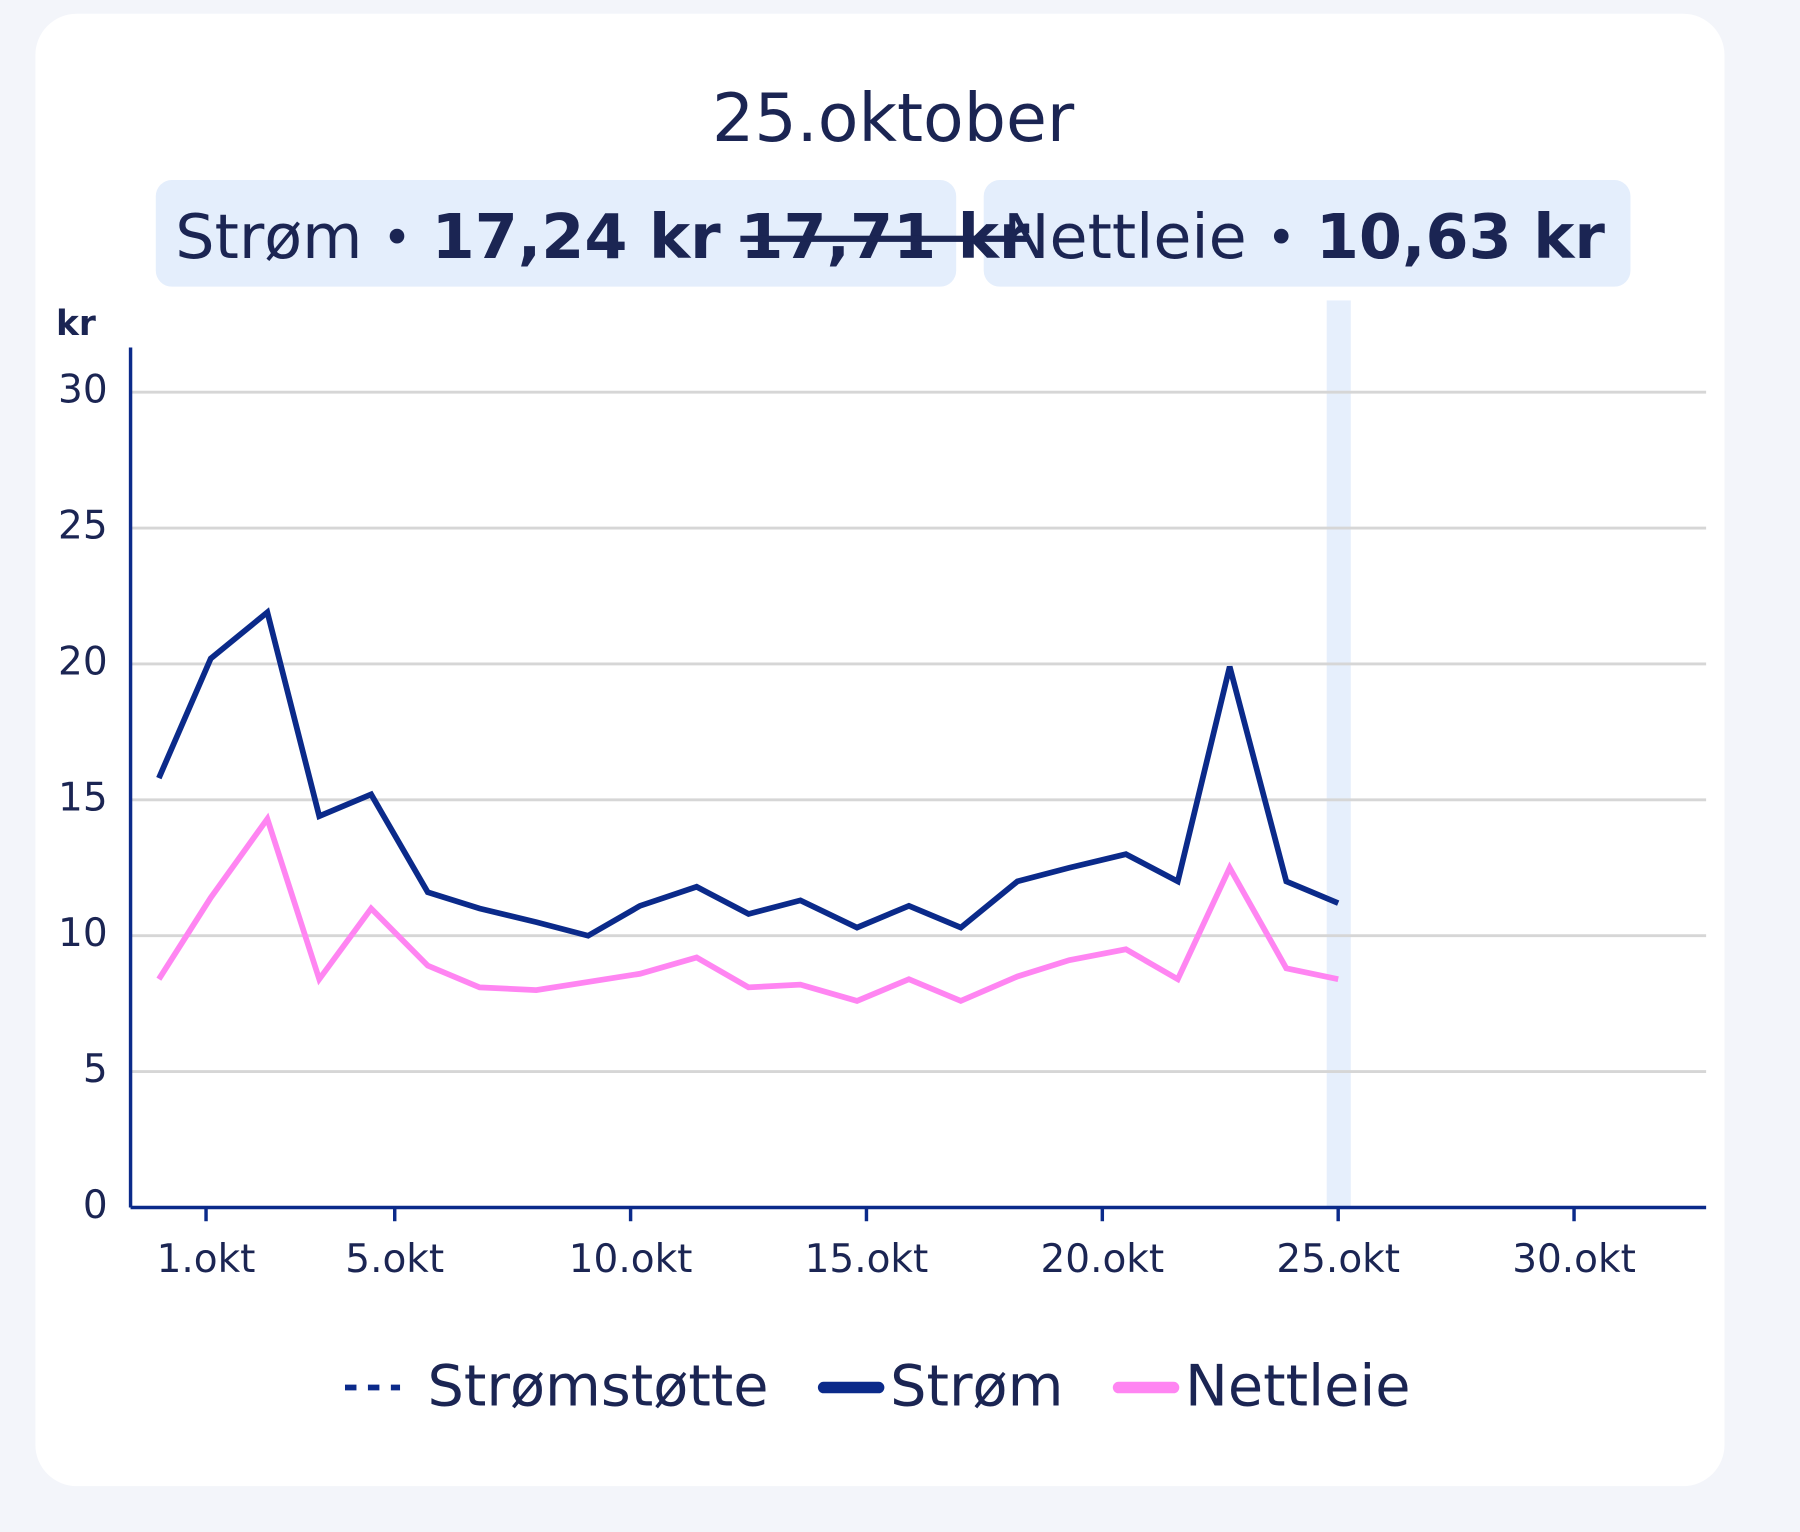  I want to click on y-tick-label: 5, so click(95, 1069).